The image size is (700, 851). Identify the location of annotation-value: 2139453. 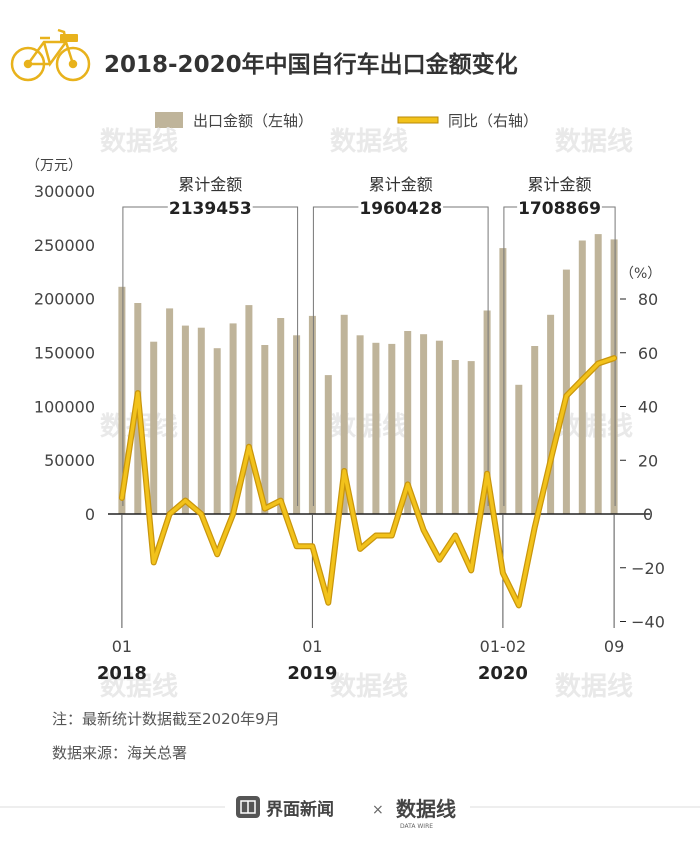
(210, 209).